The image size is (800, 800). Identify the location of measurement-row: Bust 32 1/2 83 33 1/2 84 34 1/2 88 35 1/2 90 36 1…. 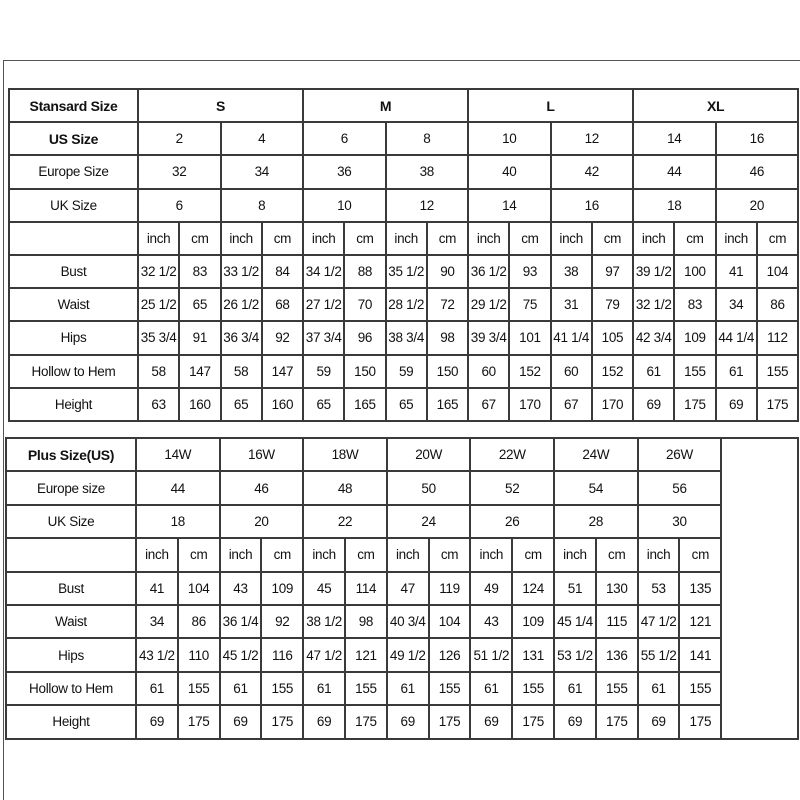
(404, 271).